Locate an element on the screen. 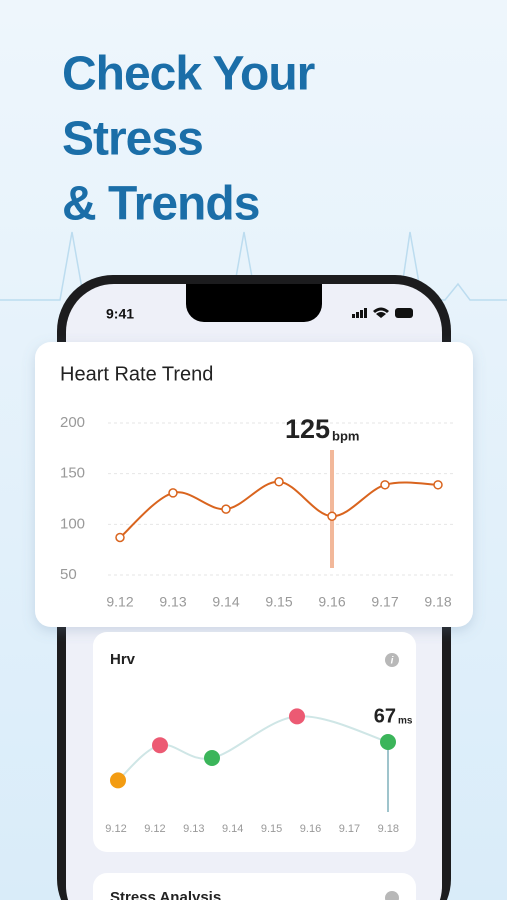 The width and height of the screenshot is (507, 905). info-icon-glyph: i is located at coordinates (392, 661).